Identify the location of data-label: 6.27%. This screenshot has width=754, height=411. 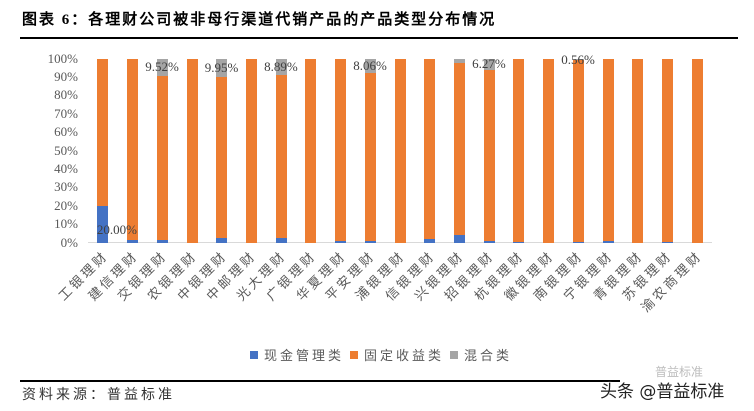
(489, 64).